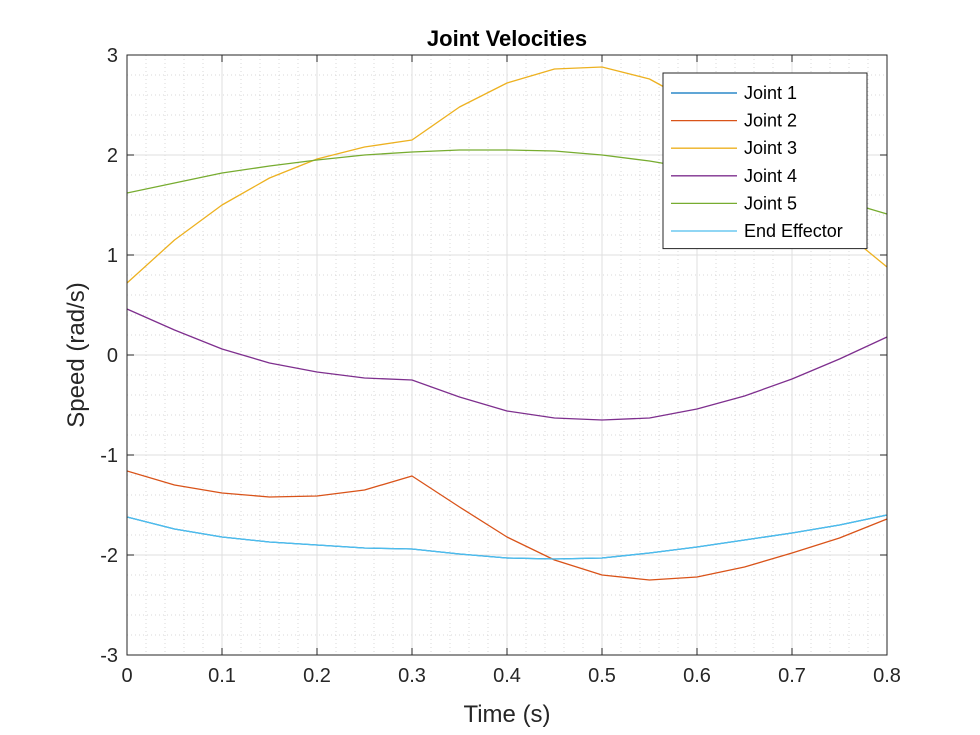  Describe the element at coordinates (112, 156) in the screenshot. I see `y-tick-label: 2` at that location.